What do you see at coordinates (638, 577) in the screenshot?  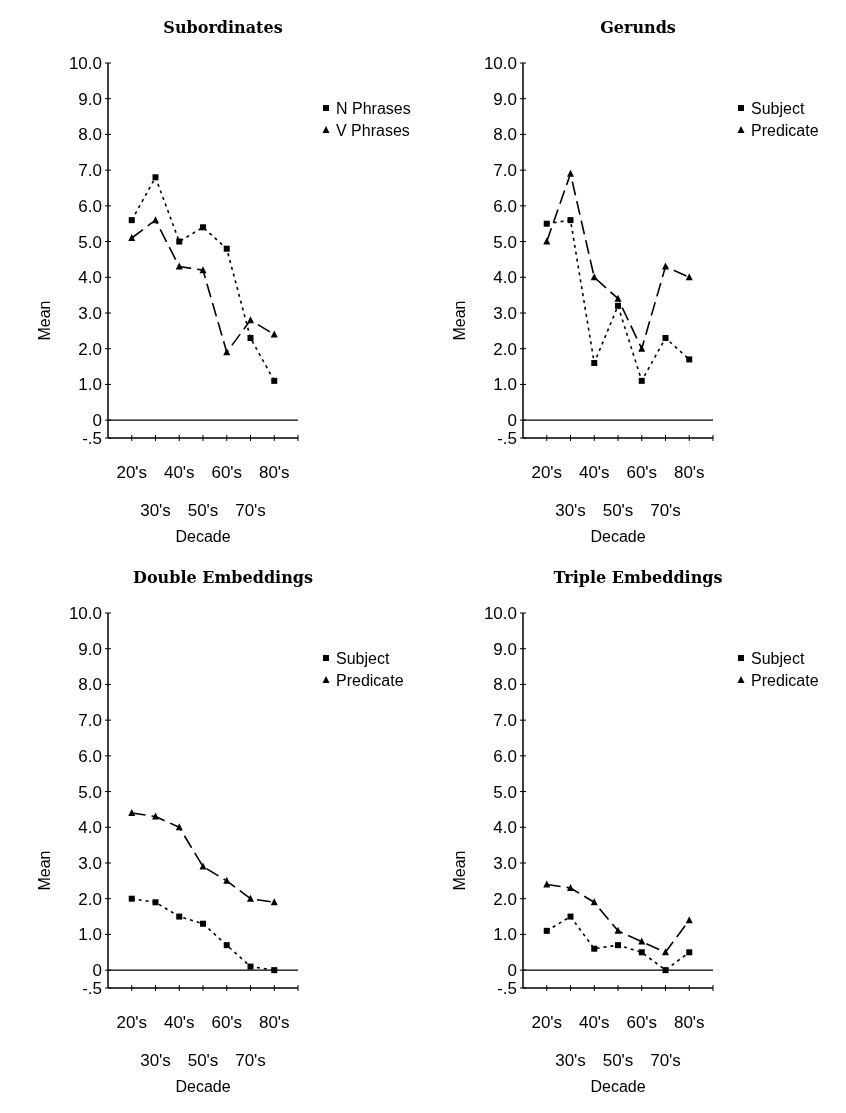 I see `chart-title: Triple Embeddings` at bounding box center [638, 577].